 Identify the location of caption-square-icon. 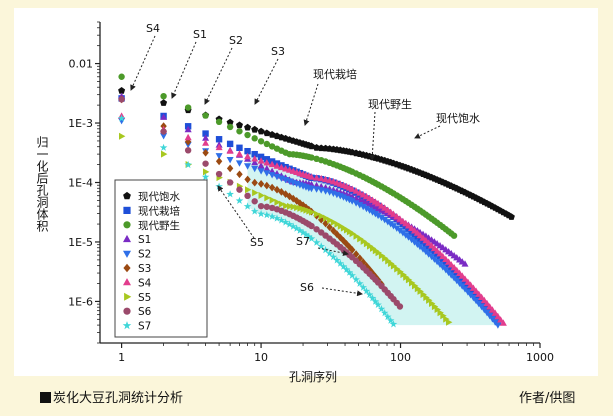
(45, 397).